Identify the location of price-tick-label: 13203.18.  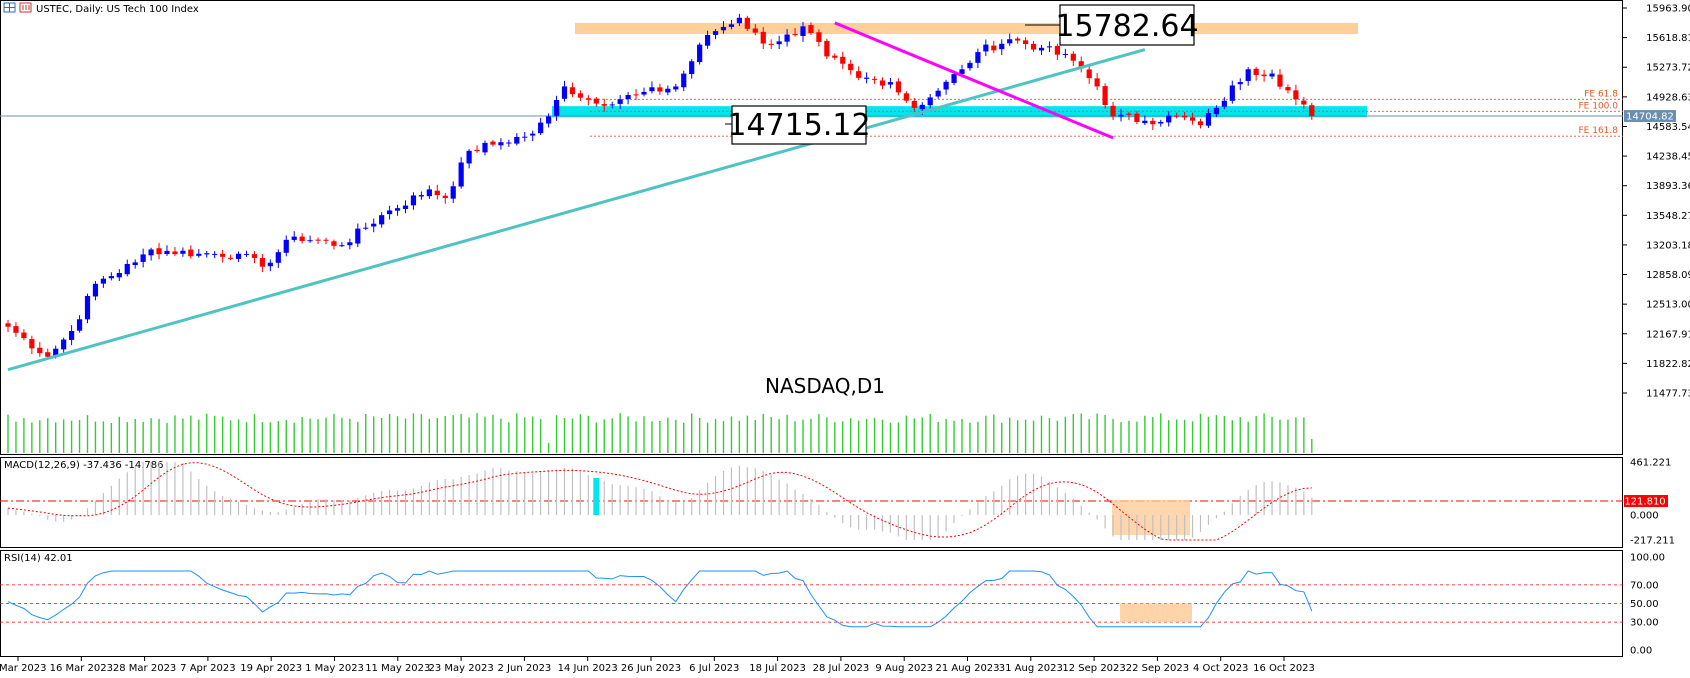
(1668, 245).